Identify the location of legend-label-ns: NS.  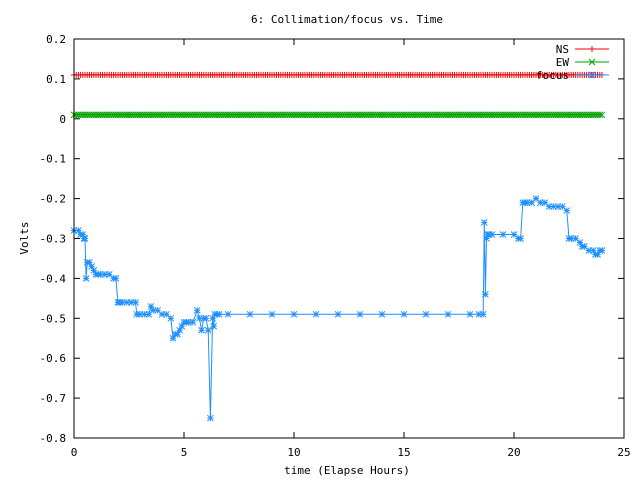
(562, 49).